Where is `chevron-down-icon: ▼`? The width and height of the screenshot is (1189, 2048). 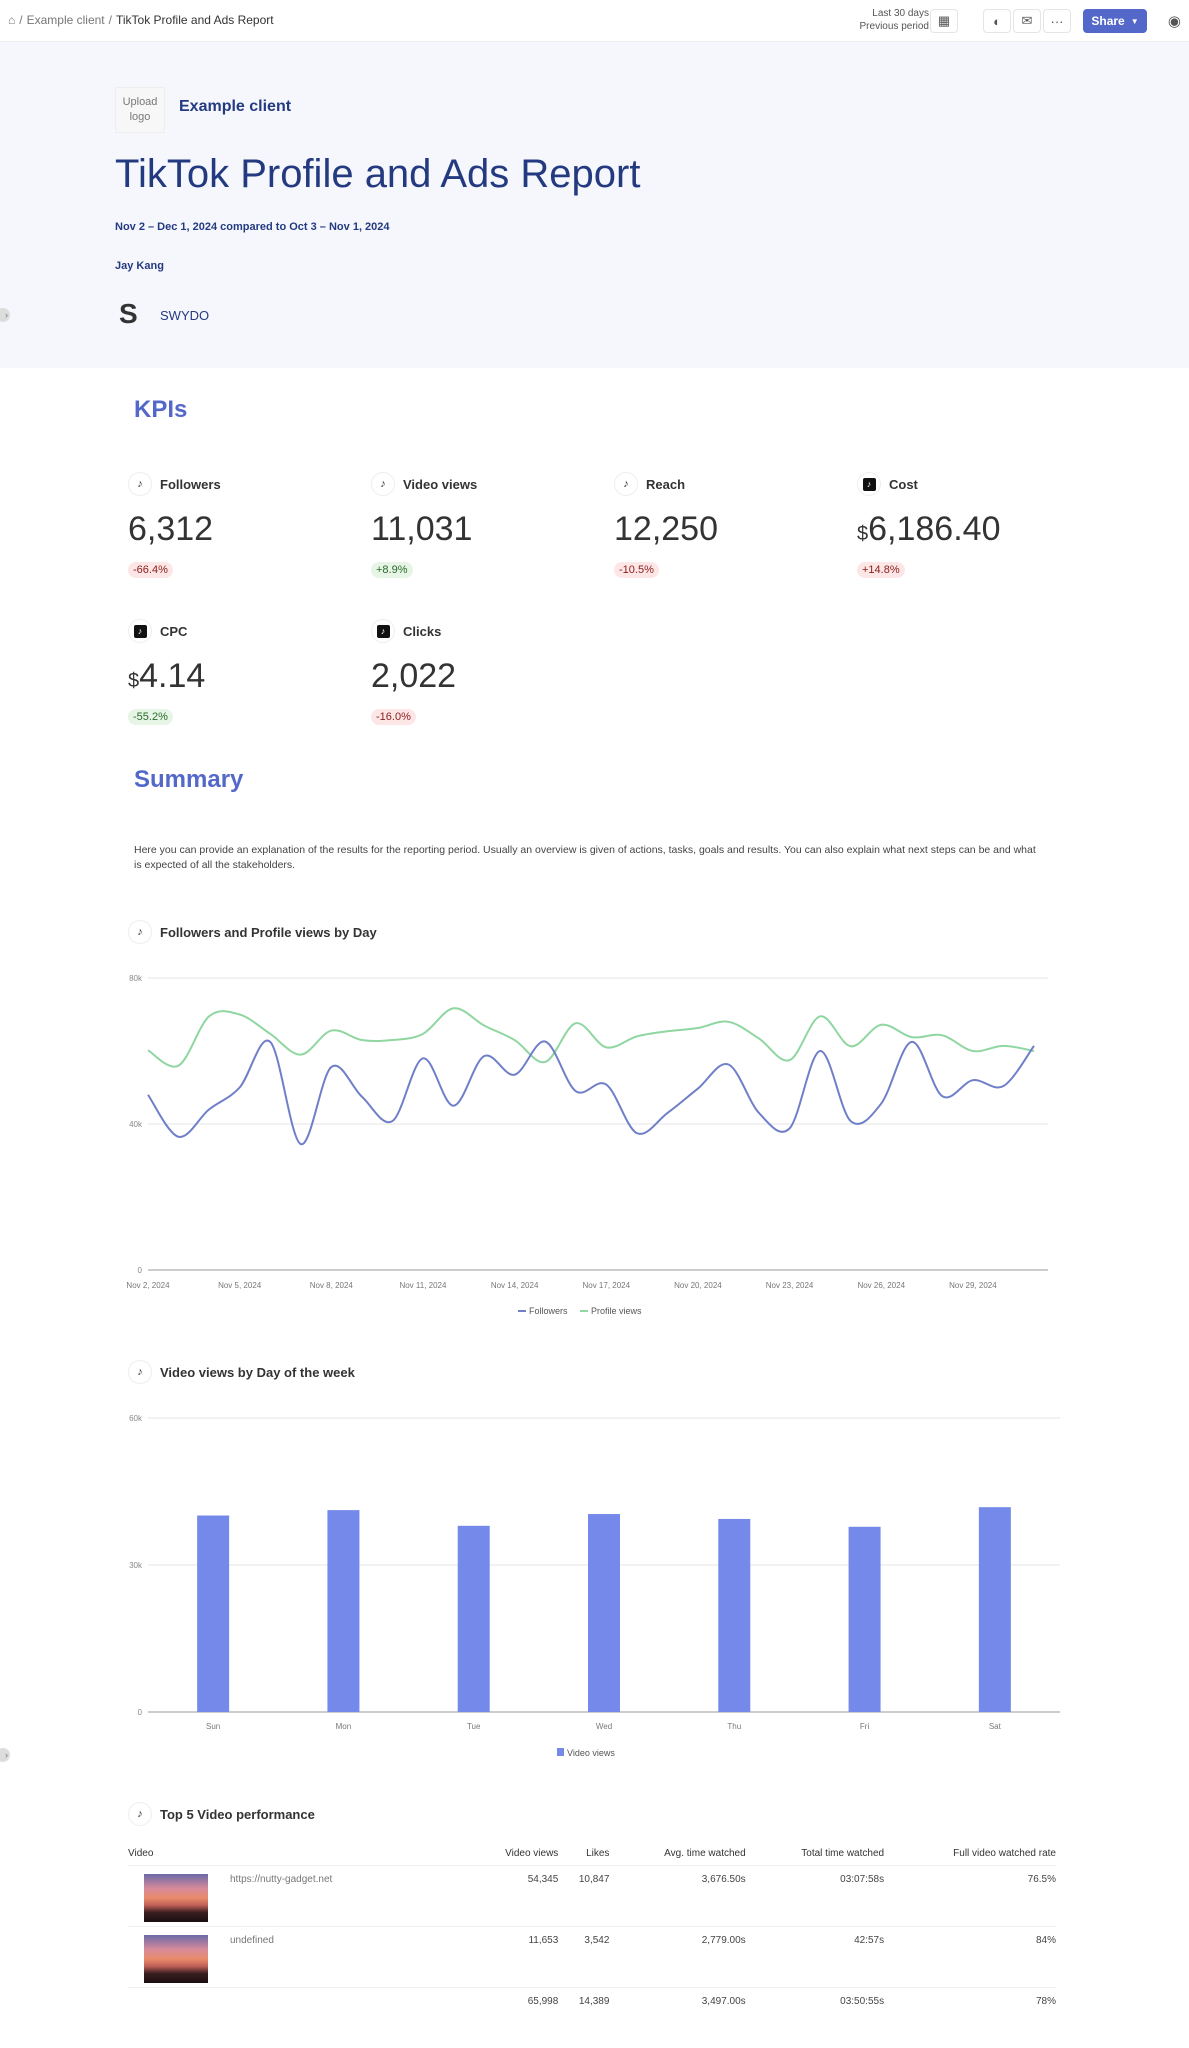
chevron-down-icon: ▼ is located at coordinates (1134, 21).